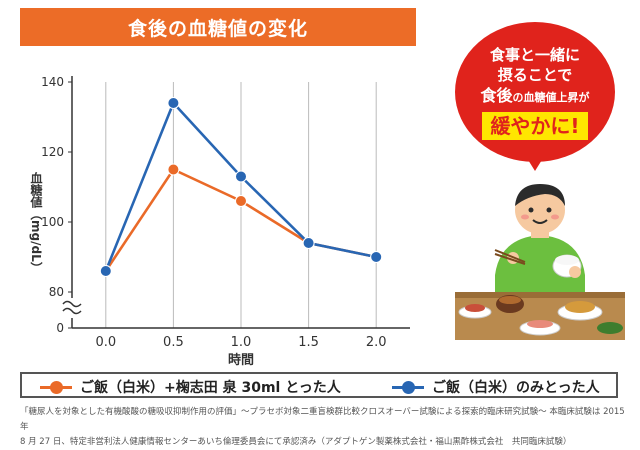  What do you see at coordinates (534, 54) in the screenshot?
I see `bubble-line-1: 食事と一緒に` at bounding box center [534, 54].